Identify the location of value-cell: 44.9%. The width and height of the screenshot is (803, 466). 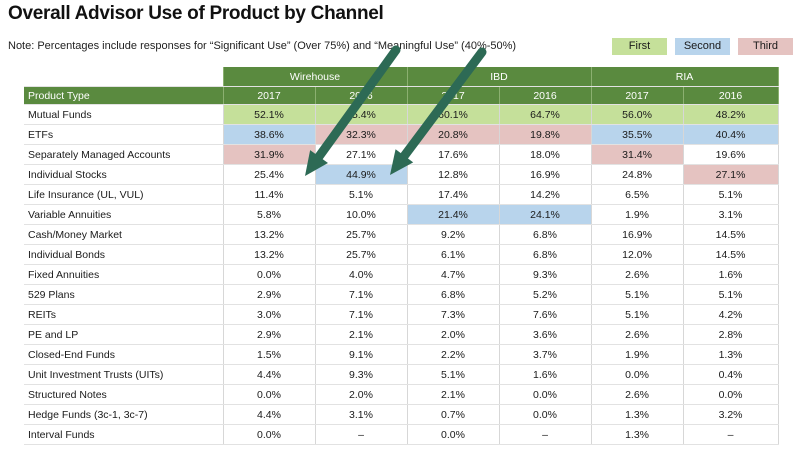
(361, 174).